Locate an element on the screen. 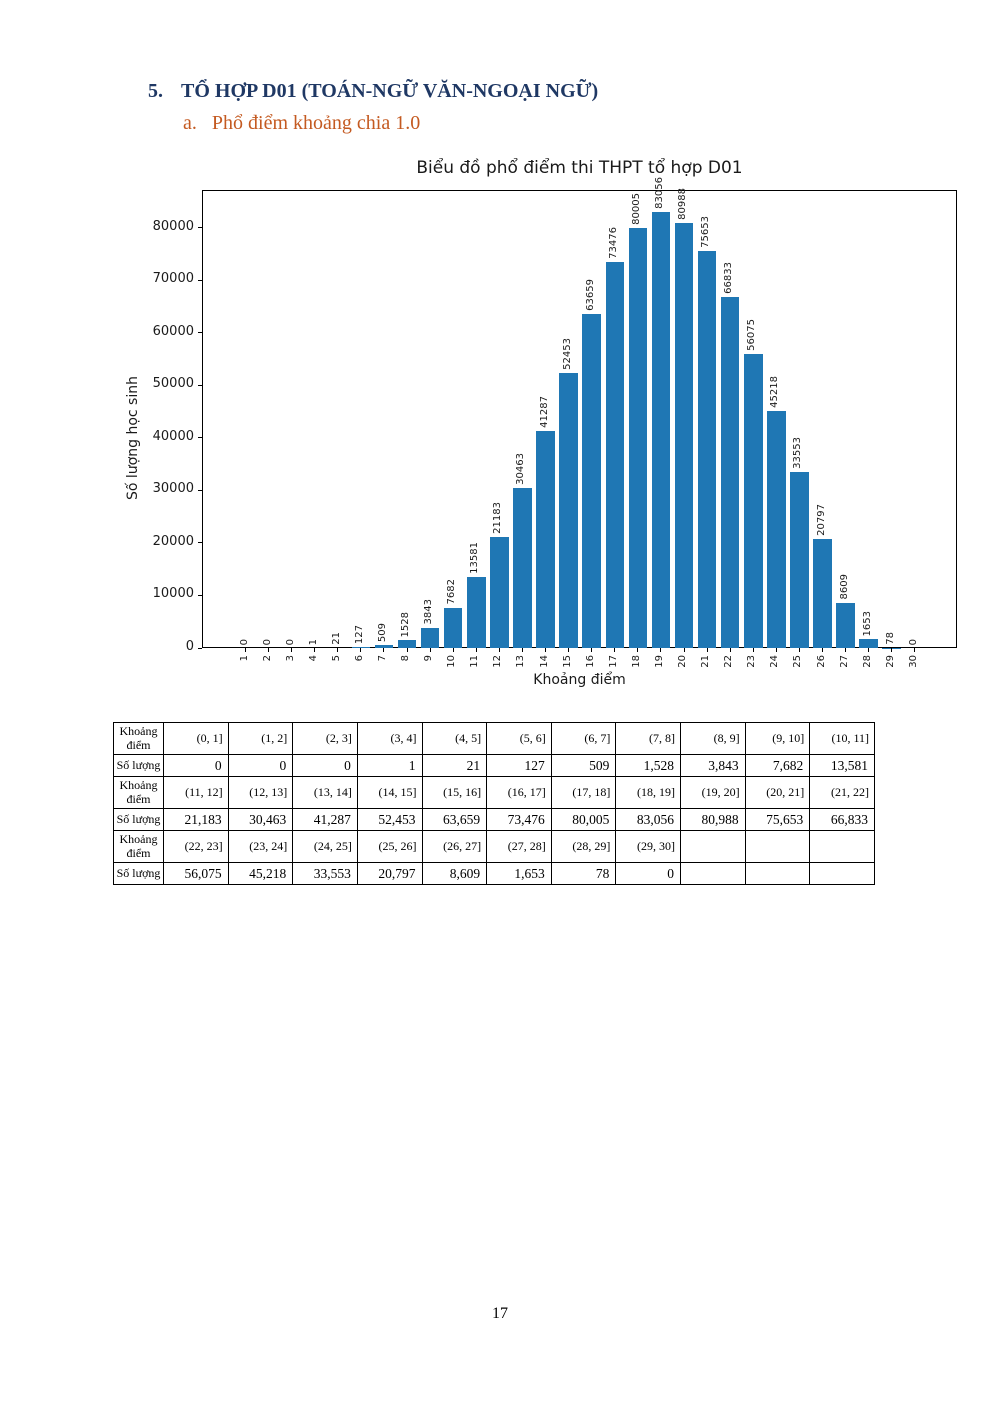  interval-cell: (22, 23] is located at coordinates (196, 846).